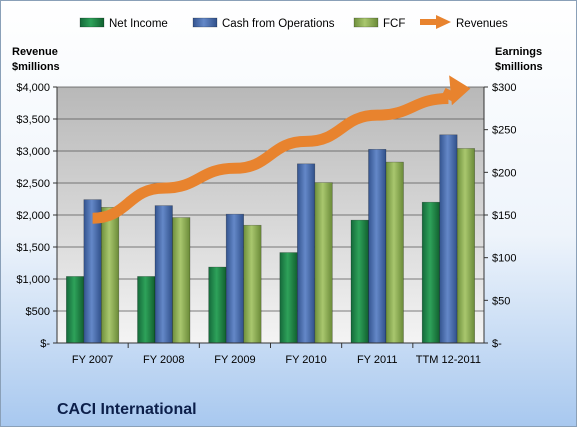  Describe the element at coordinates (504, 173) in the screenshot. I see `right-tick-label: $200` at that location.